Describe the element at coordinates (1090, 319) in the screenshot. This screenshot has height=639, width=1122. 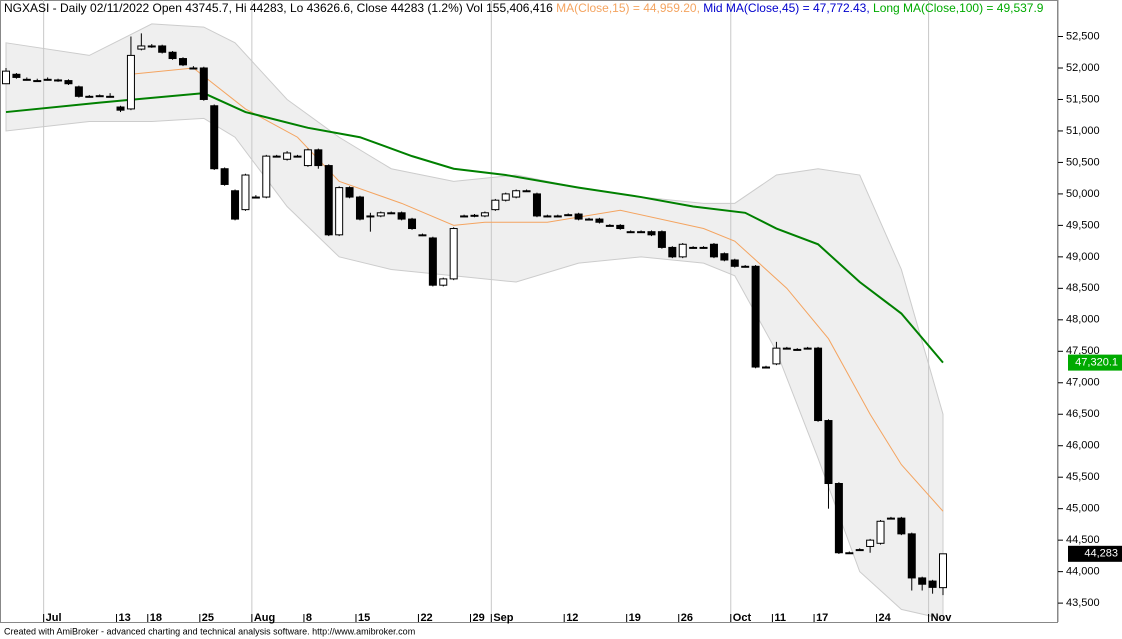
I see `axis-panel` at that location.